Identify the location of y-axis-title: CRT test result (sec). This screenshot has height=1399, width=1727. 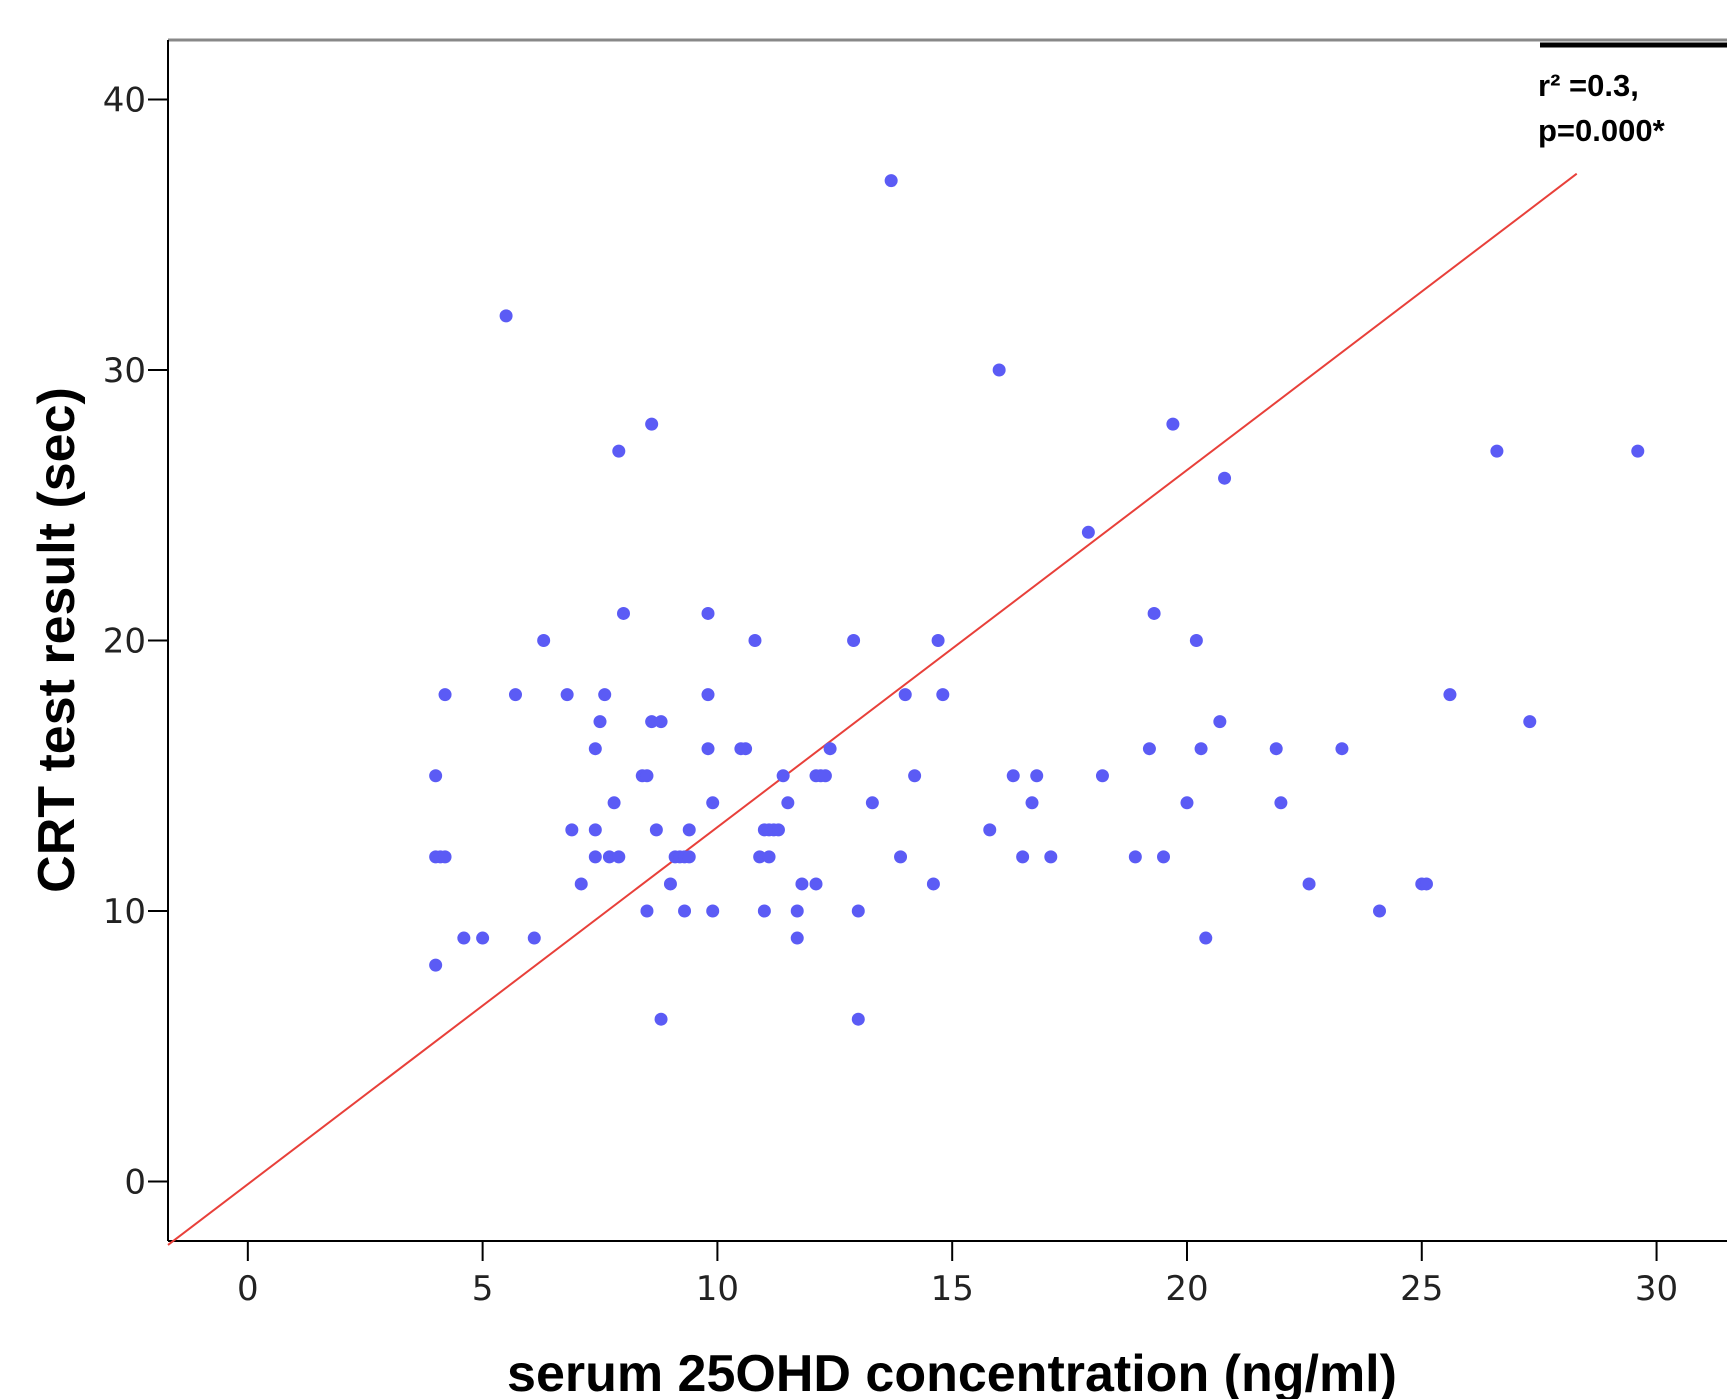
(57, 640).